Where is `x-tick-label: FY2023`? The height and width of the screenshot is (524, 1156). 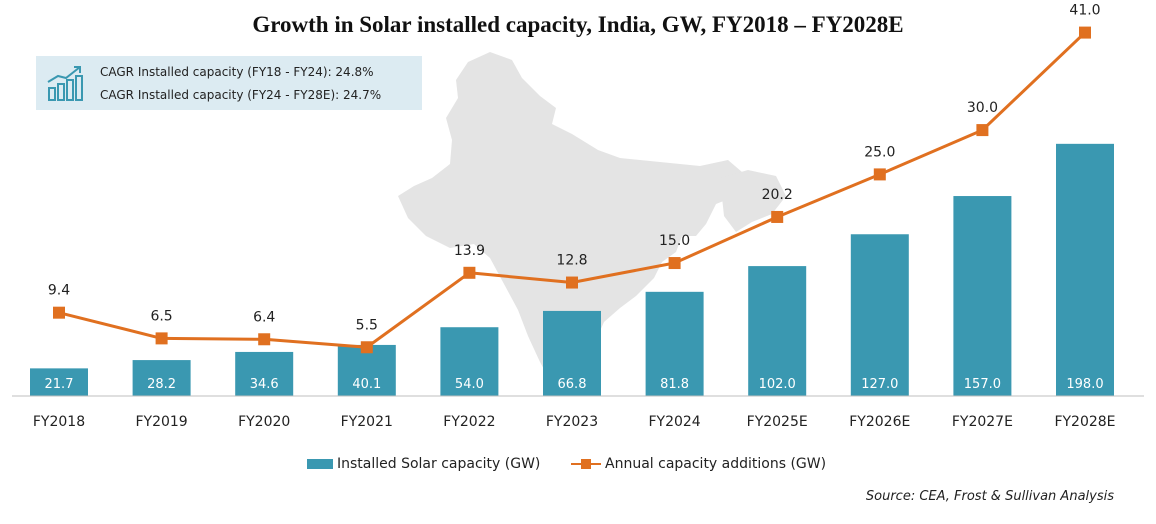 x-tick-label: FY2023 is located at coordinates (572, 422).